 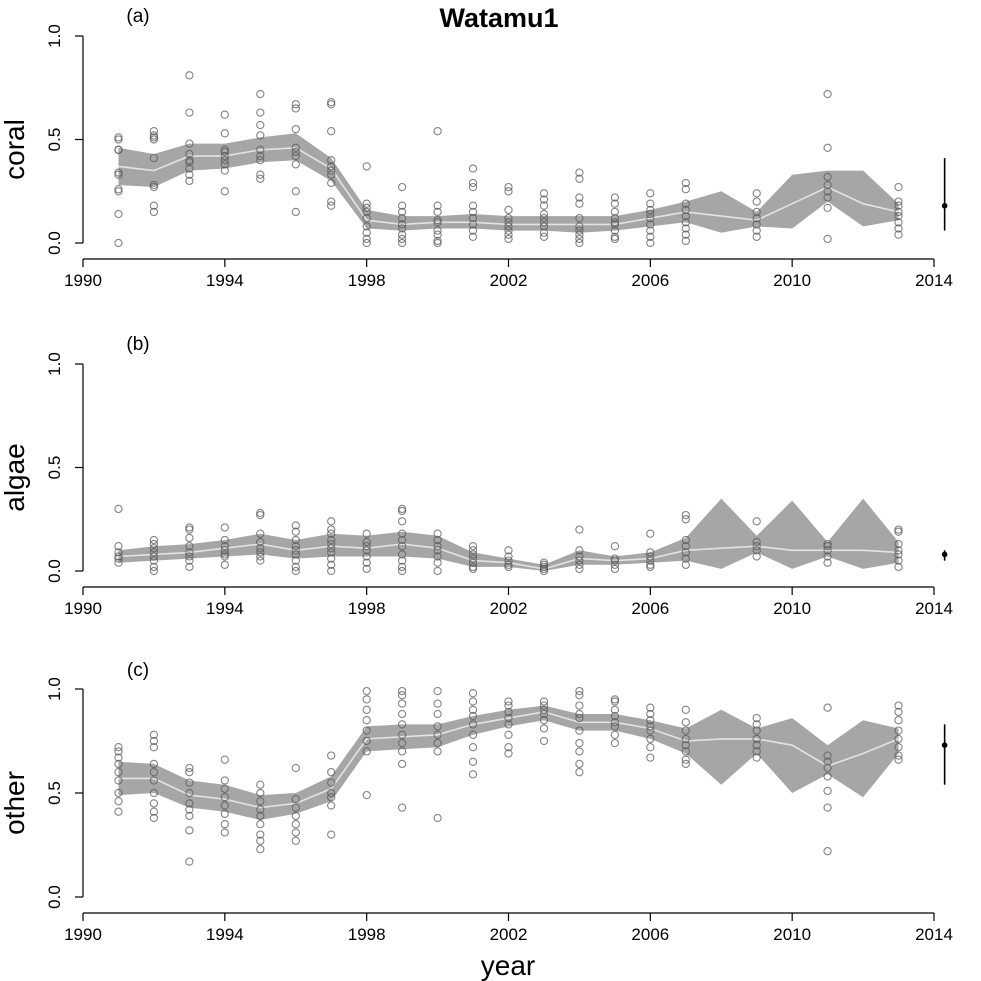 I want to click on coral-y-tick-label: 0.0, so click(x=54, y=243).